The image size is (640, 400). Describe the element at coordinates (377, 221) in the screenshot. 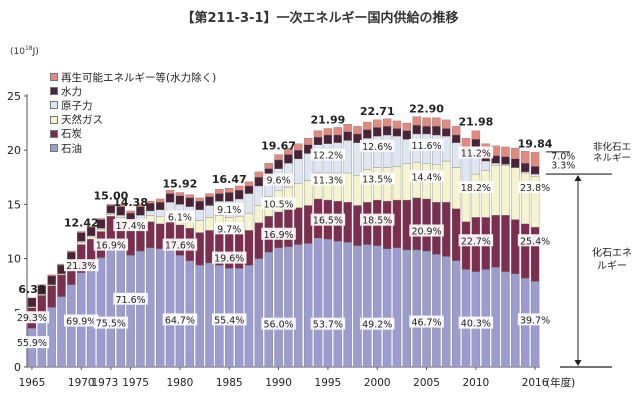

I see `share-label: 18.5%` at that location.